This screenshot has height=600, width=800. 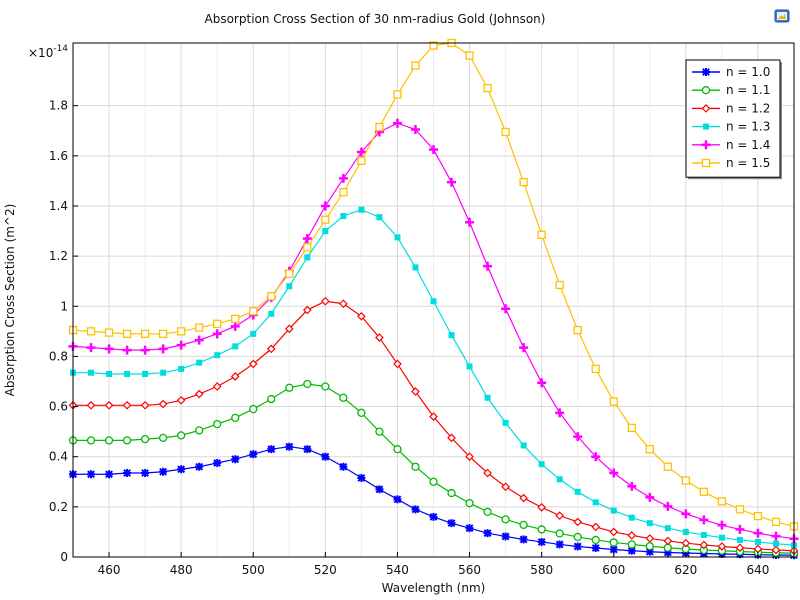 I want to click on x-tick-label: 540, so click(x=397, y=570).